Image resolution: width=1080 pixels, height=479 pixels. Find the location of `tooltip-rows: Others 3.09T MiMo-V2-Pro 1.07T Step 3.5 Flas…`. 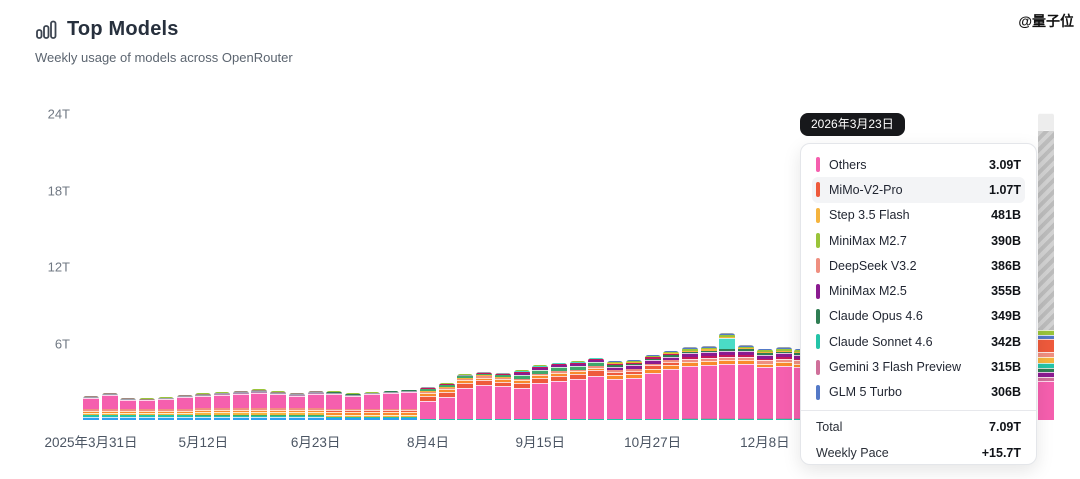

tooltip-rows: Others 3.09T MiMo-V2-Pro 1.07T Step 3.5 Flas… is located at coordinates (918, 278).